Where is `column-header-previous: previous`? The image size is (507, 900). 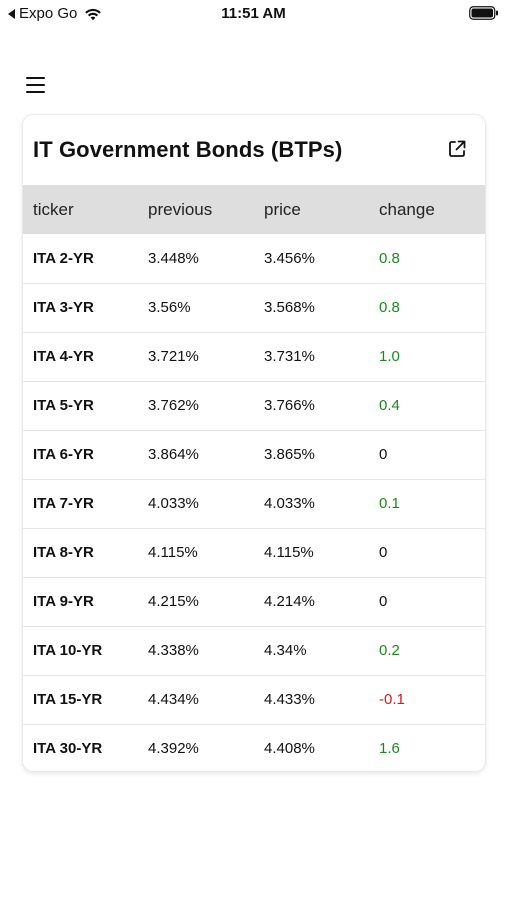 column-header-previous: previous is located at coordinates (180, 209).